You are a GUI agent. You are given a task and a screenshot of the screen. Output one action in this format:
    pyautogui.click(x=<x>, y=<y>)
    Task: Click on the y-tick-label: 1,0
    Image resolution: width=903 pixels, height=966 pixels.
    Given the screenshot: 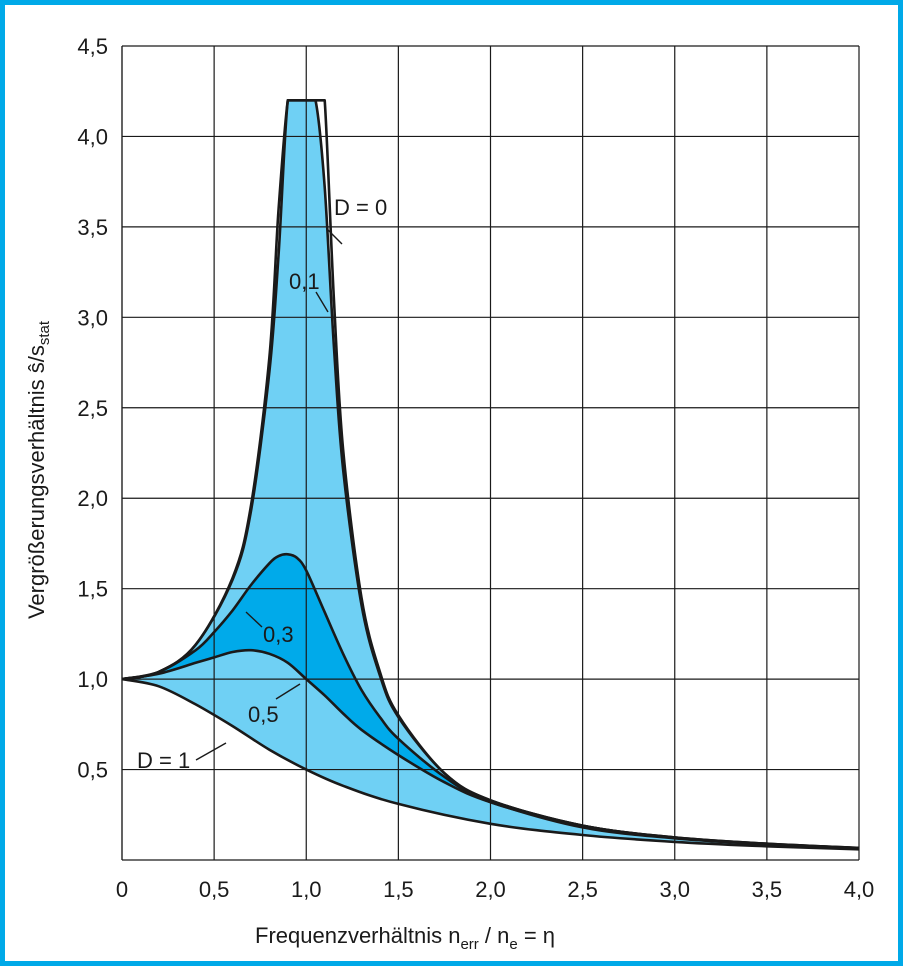 What is the action you would take?
    pyautogui.click(x=92, y=679)
    